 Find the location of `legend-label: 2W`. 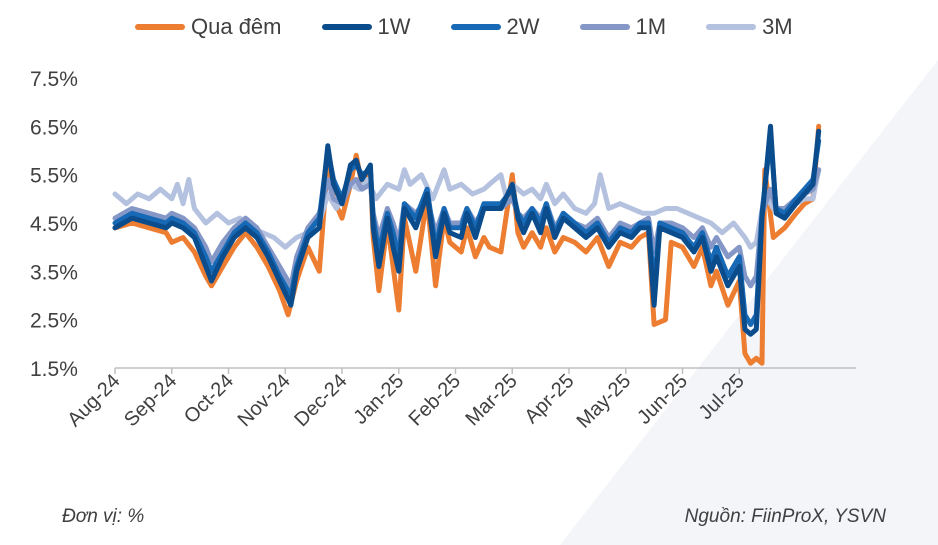

legend-label: 2W is located at coordinates (523, 26).